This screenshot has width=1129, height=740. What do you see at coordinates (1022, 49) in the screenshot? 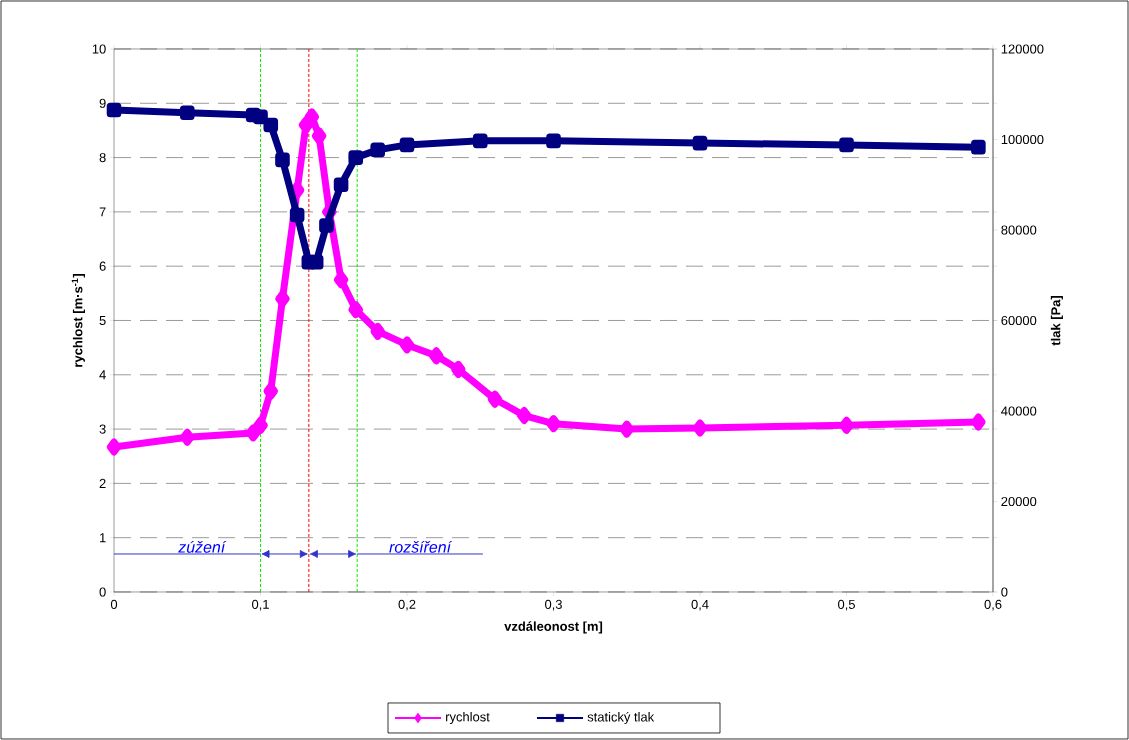
I see `y2-tick-label: 120000` at bounding box center [1022, 49].